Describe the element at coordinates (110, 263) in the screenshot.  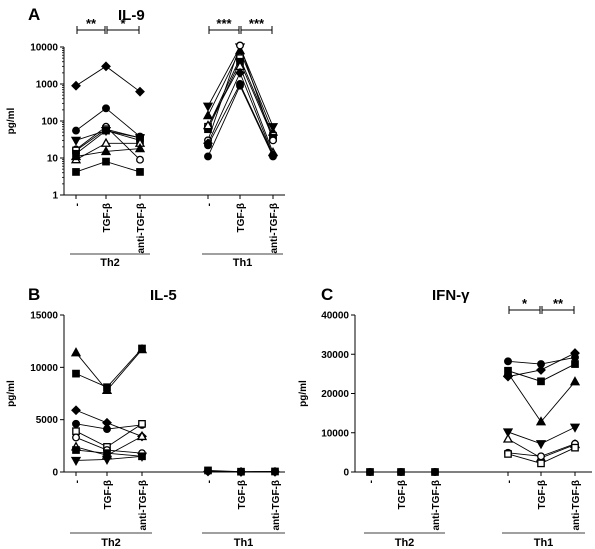
I see `group-label: Th2` at that location.